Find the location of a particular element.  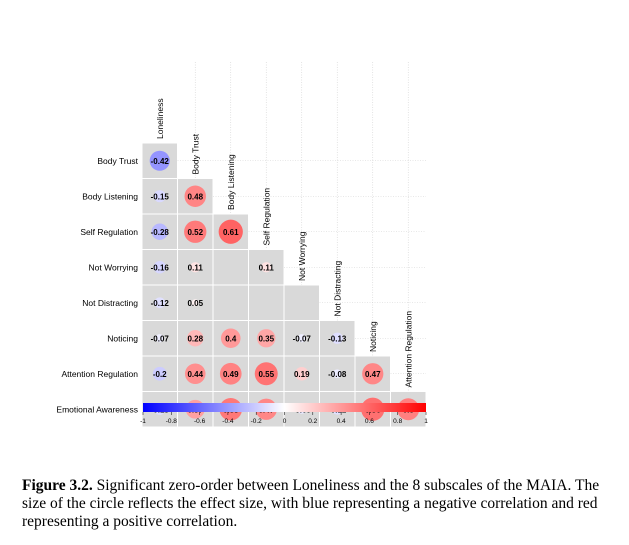

col-label-body-listening: Body Listening is located at coordinates (231, 182).